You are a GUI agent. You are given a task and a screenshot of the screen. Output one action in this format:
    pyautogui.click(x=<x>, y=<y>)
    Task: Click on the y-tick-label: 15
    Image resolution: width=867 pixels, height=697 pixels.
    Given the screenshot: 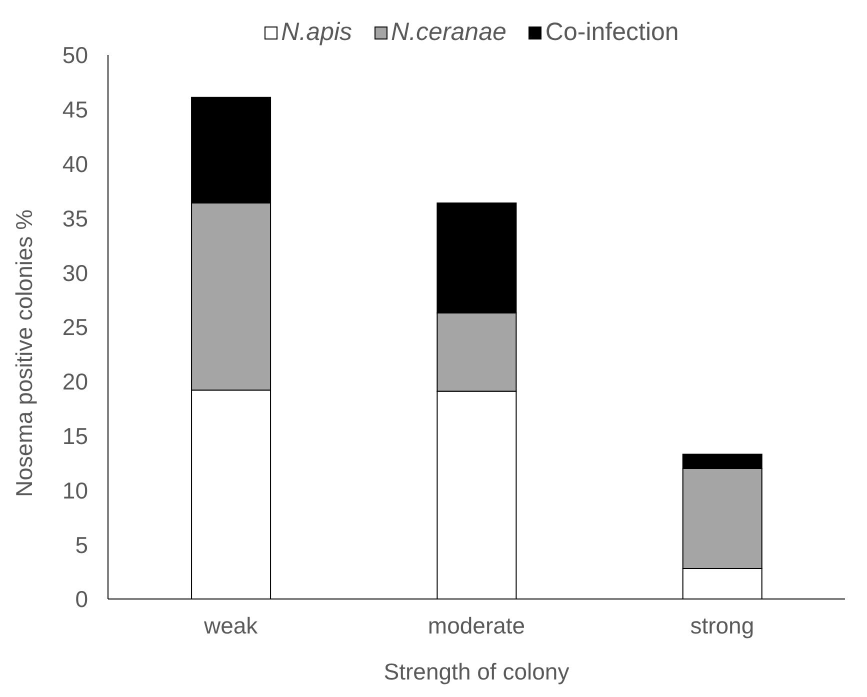 What is the action you would take?
    pyautogui.click(x=75, y=435)
    